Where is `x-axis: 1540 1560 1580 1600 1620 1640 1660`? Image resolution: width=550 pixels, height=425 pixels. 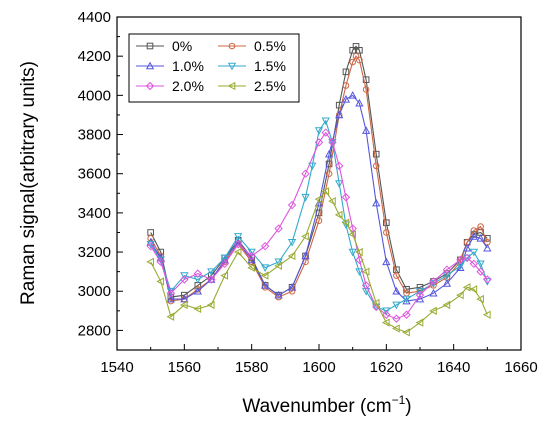 x-axis: 1540 1560 1580 1600 1620 1640 1660 is located at coordinates (319, 360).